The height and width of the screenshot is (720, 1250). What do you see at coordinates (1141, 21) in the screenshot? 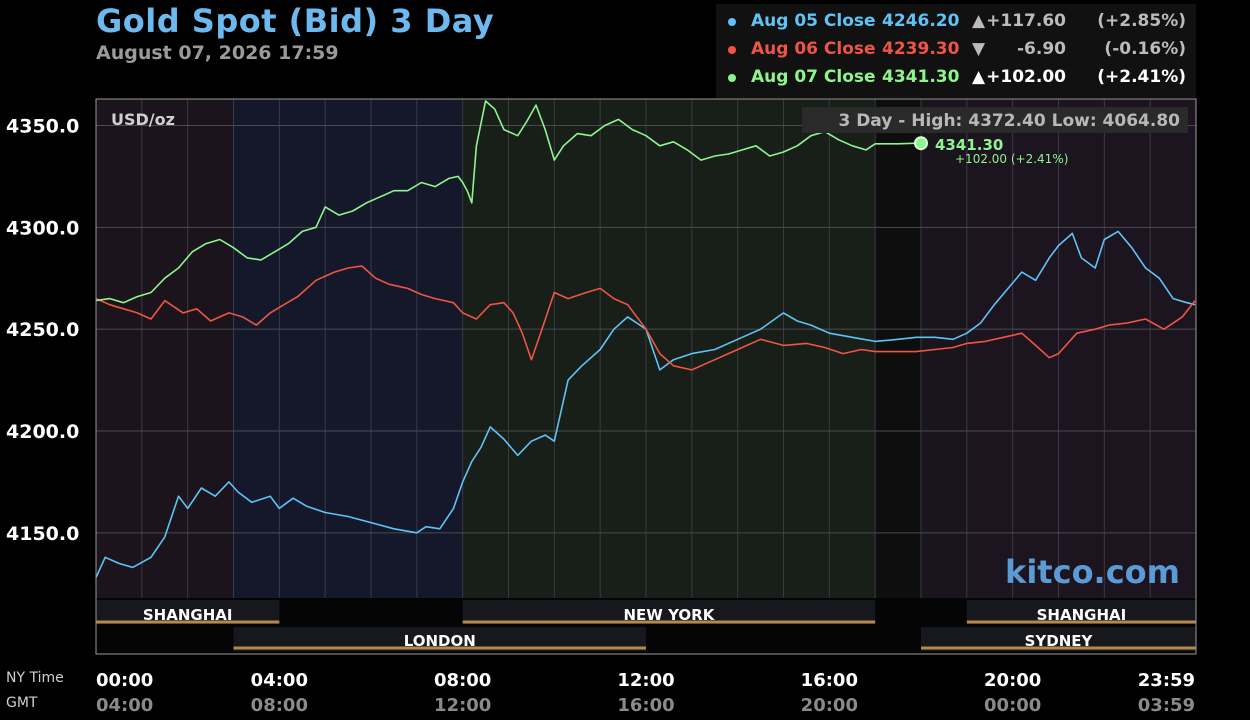
I see `legend-percent: (+2.85%)` at bounding box center [1141, 21].